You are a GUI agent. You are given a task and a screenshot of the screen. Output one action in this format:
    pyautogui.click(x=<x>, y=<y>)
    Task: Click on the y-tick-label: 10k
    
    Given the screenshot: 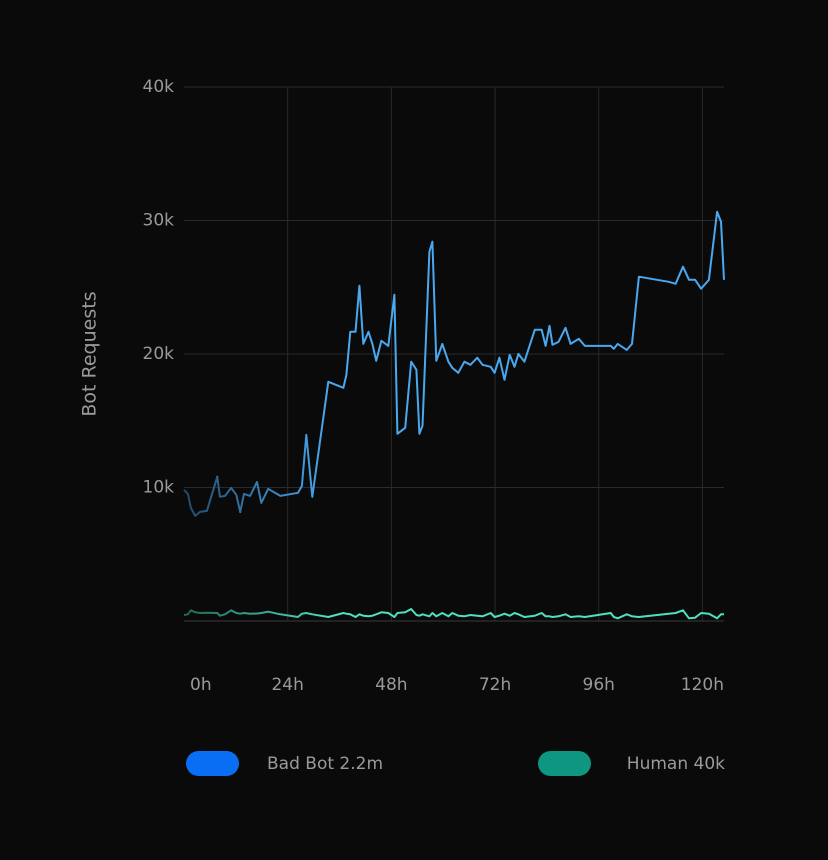 What is the action you would take?
    pyautogui.click(x=159, y=488)
    